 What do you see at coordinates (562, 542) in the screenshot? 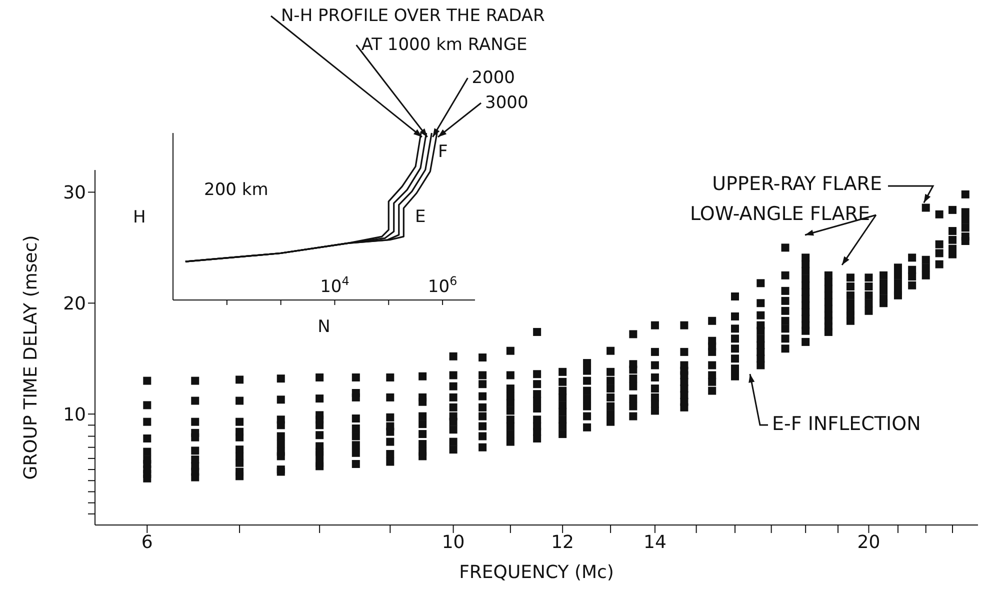
I see `x-tick-label: 12` at bounding box center [562, 542].